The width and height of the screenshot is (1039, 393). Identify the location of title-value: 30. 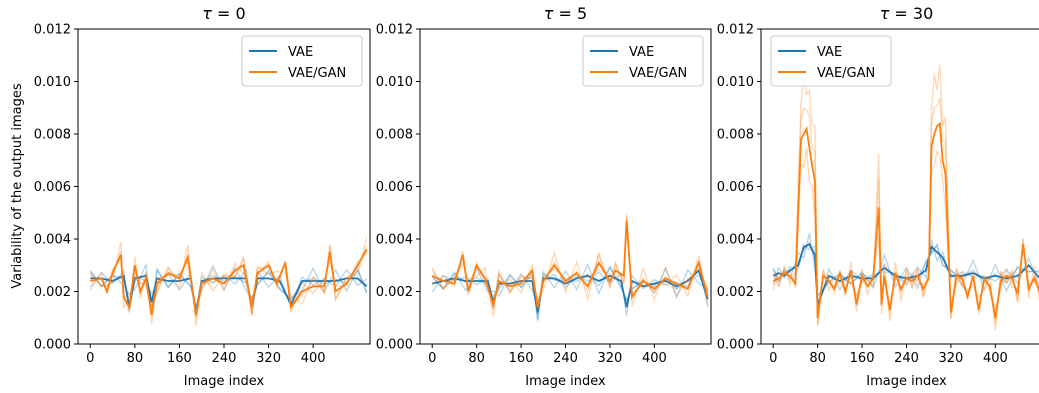
(923, 13).